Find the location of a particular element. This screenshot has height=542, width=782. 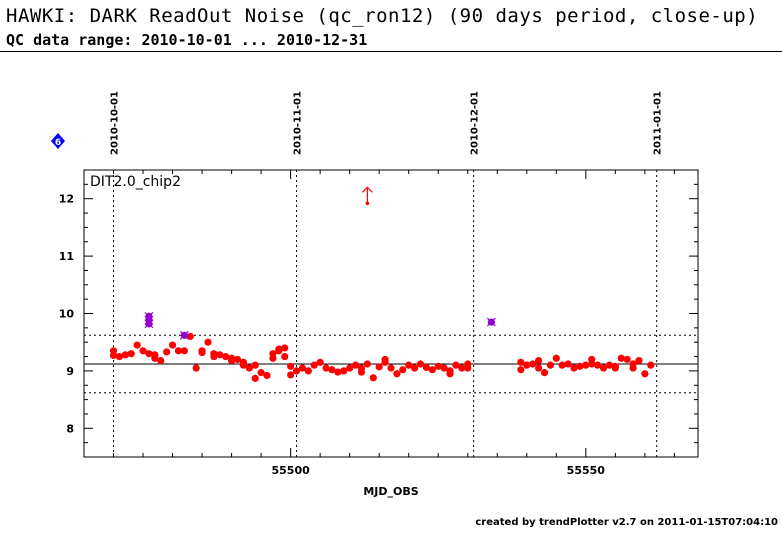

outlier-arrow-icon is located at coordinates (367, 195).